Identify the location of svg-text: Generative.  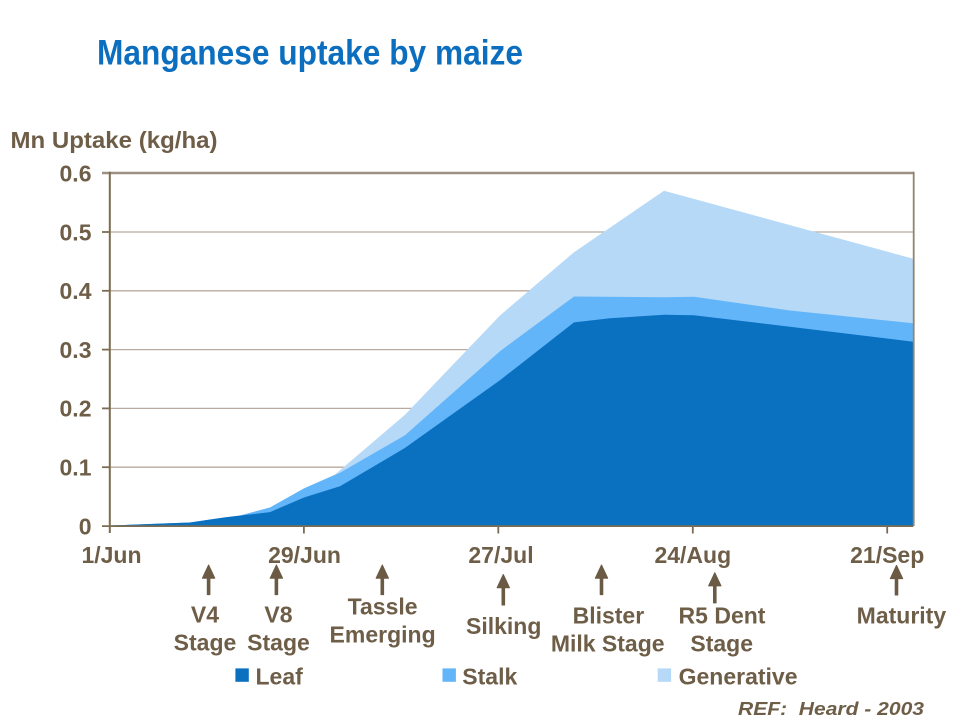
(738, 677).